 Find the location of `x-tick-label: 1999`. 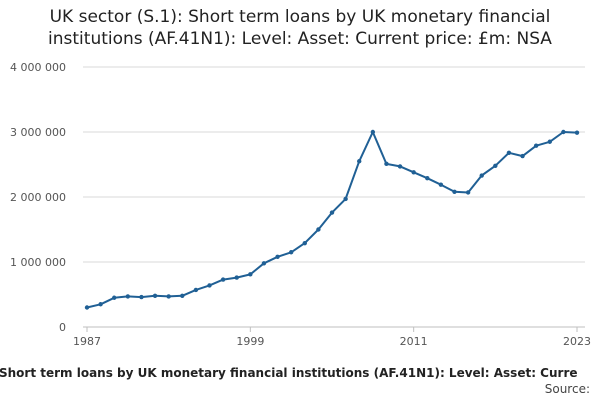

x-tick-label: 1999 is located at coordinates (250, 341).